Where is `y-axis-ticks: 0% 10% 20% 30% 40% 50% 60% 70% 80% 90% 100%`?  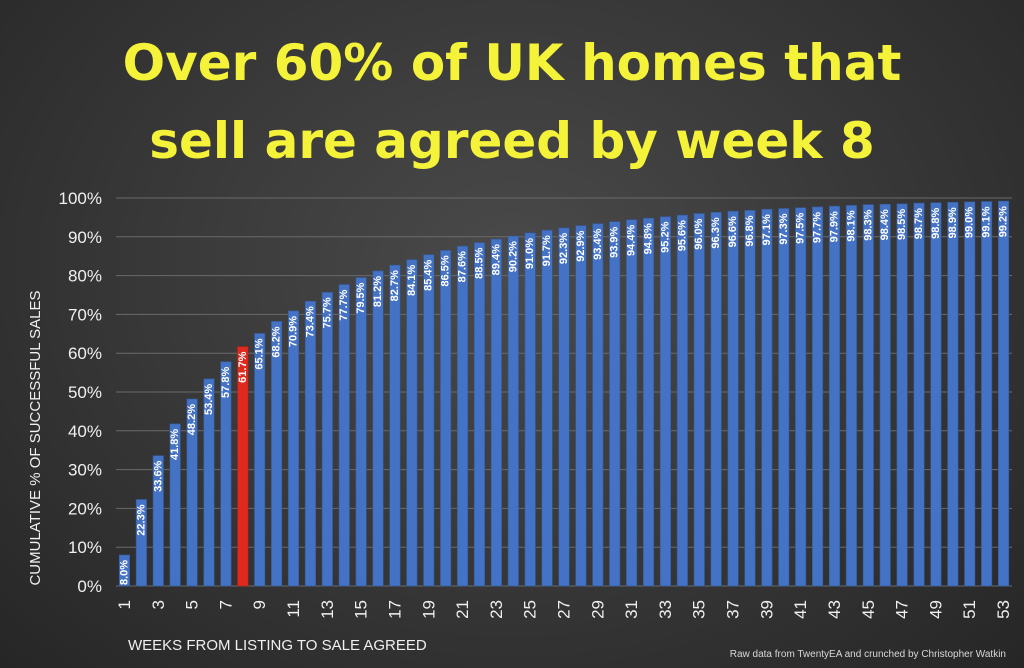 y-axis-ticks: 0% 10% 20% 30% 40% 50% 60% 70% 80% 90% 100% is located at coordinates (80, 392).